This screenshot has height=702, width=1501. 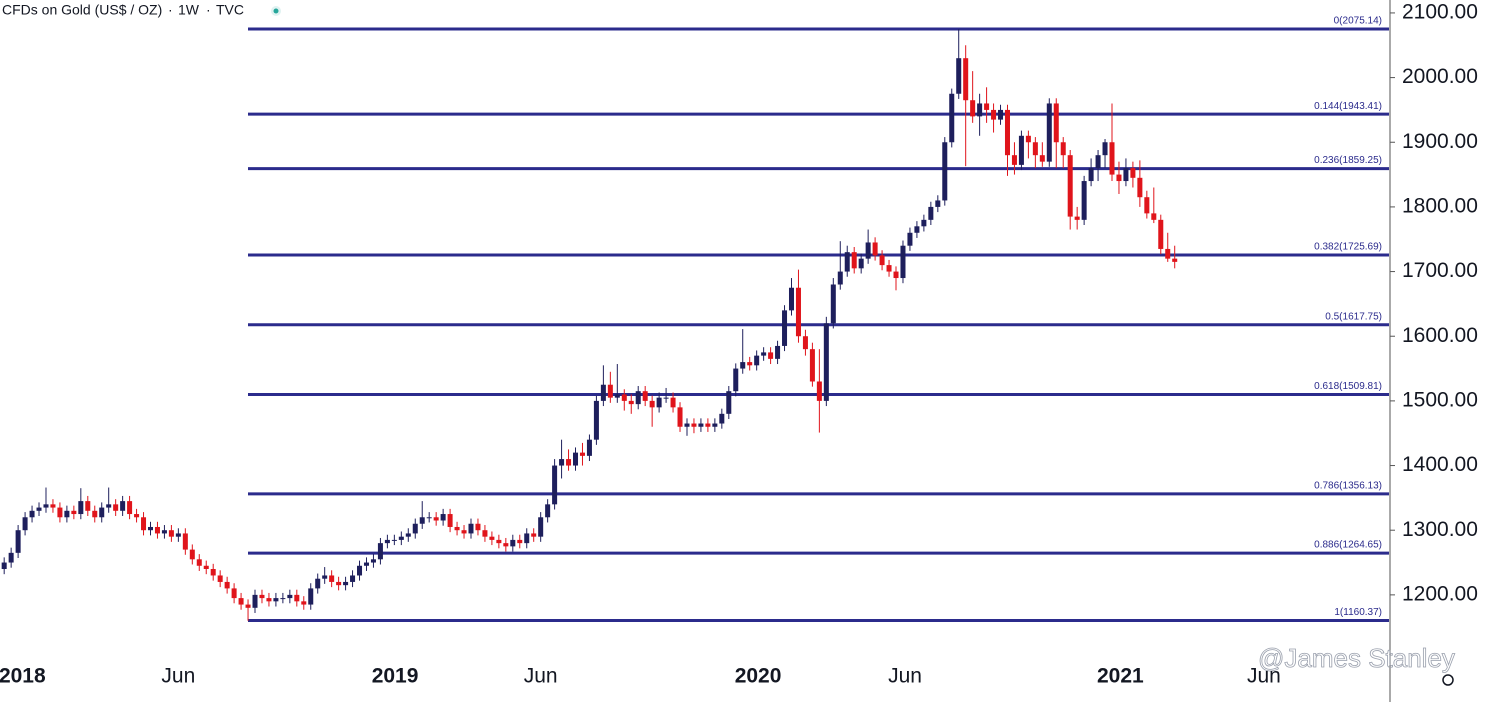 I want to click on symbol-title: CFDs on Gold (US$ / OZ), so click(x=82, y=10).